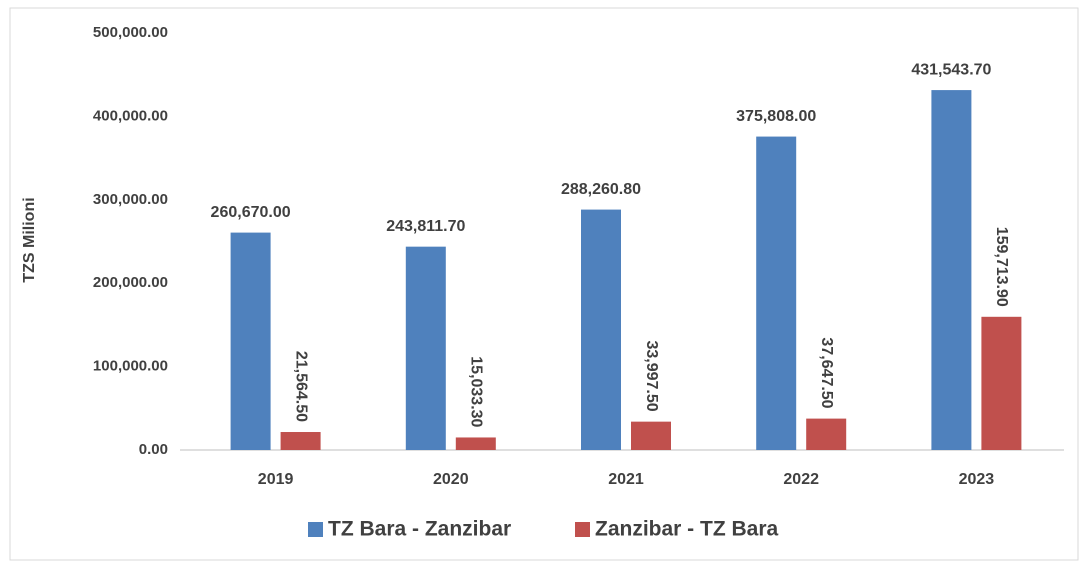  I want to click on data-label: 33,997.50, so click(651, 375).